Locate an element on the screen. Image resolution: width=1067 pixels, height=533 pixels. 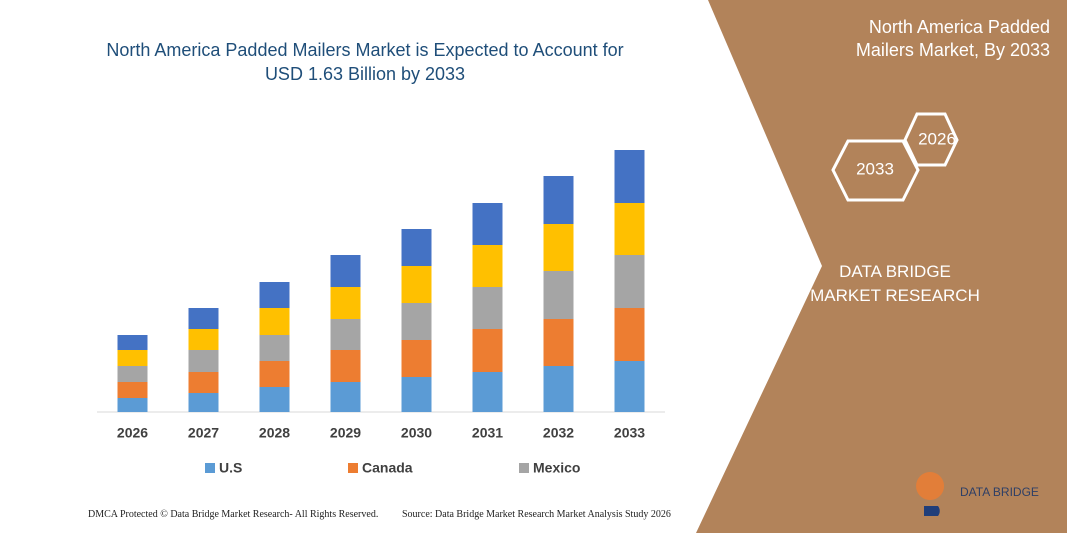
legend-label: Canada is located at coordinates (387, 468).